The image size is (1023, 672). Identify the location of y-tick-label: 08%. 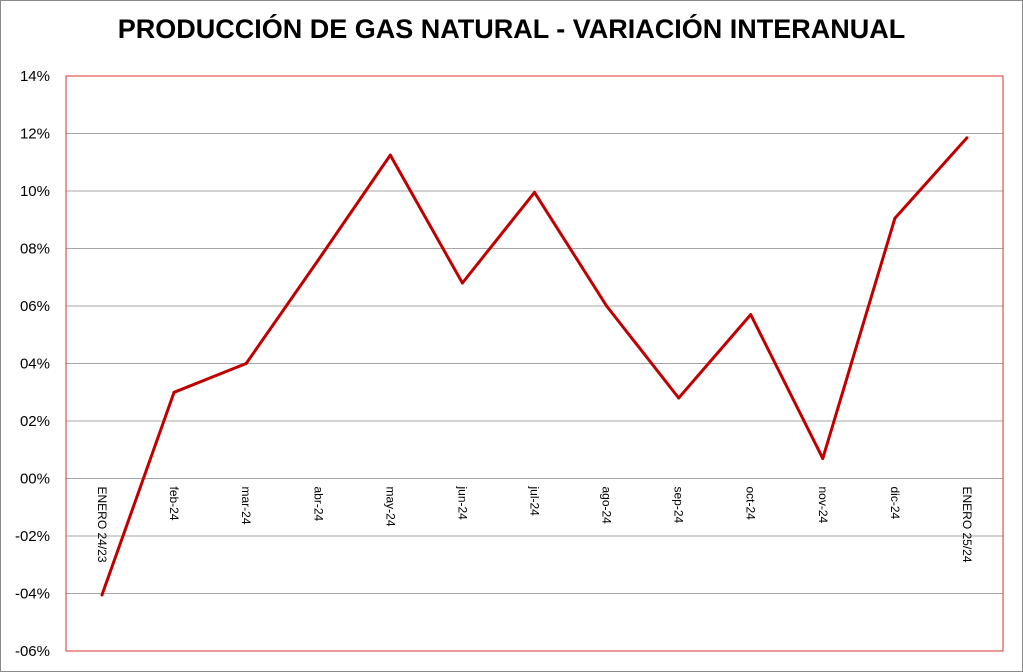
(35, 249).